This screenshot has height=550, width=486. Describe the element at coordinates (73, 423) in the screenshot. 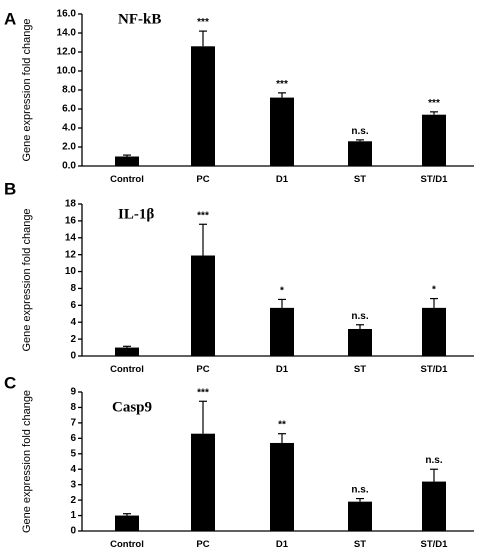

I see `y-tick-label: 7` at that location.